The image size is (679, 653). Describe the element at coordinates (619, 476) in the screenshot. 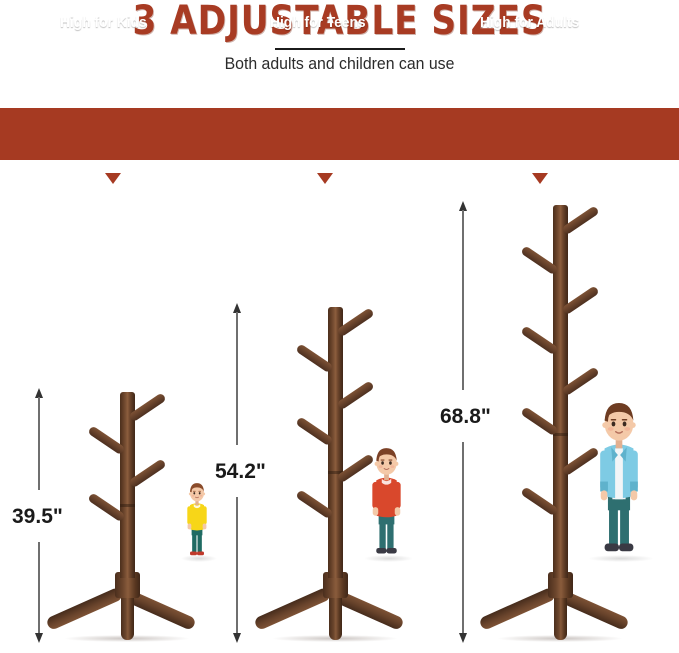

I see `person-adult` at that location.